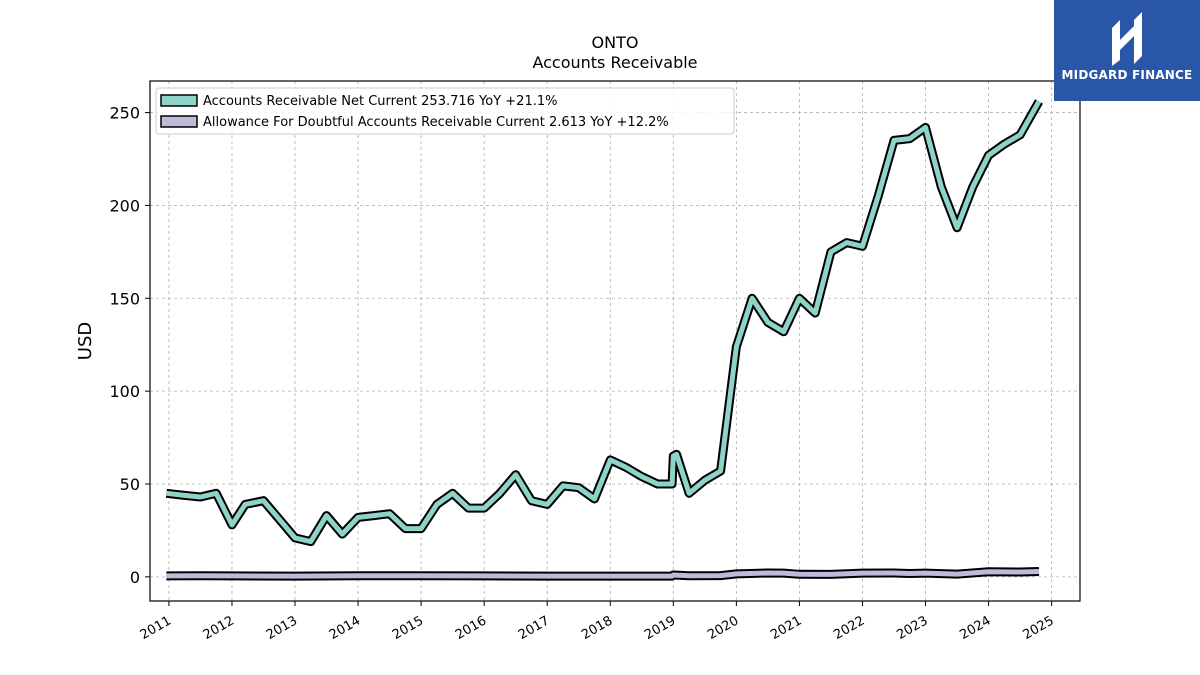 The height and width of the screenshot is (675, 1200). What do you see at coordinates (660, 628) in the screenshot?
I see `x-tick-label: 2019` at bounding box center [660, 628].